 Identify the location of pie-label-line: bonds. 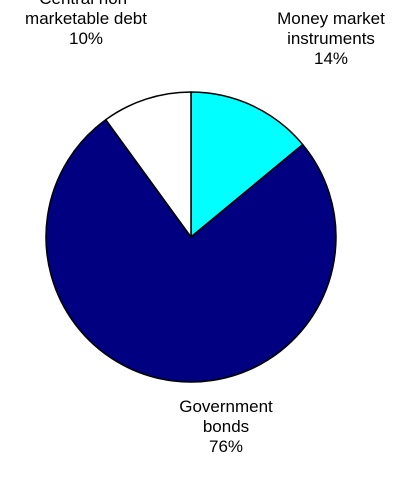
(226, 426).